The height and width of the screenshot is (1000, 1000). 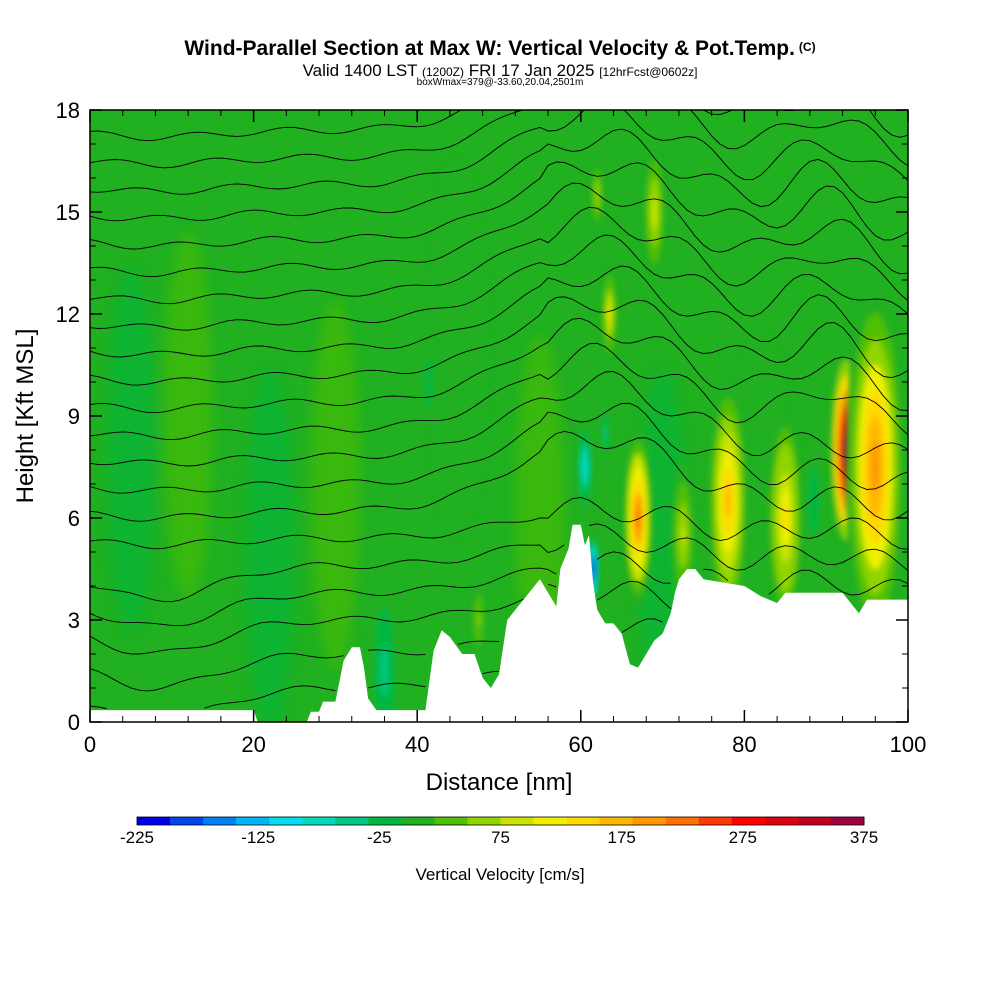 I want to click on y-tick-label: 0, so click(x=74, y=722).